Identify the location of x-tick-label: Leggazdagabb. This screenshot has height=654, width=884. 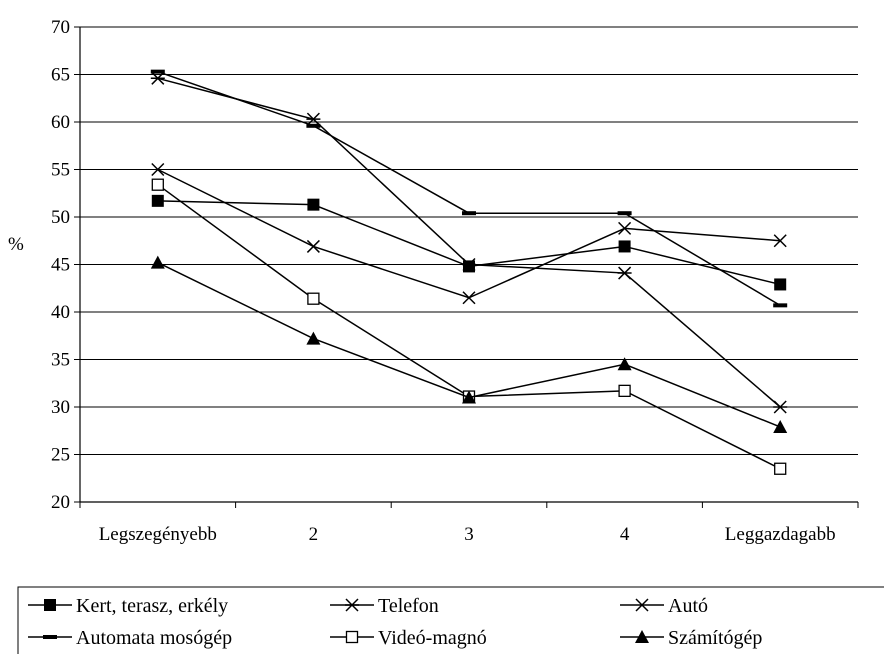
(780, 534).